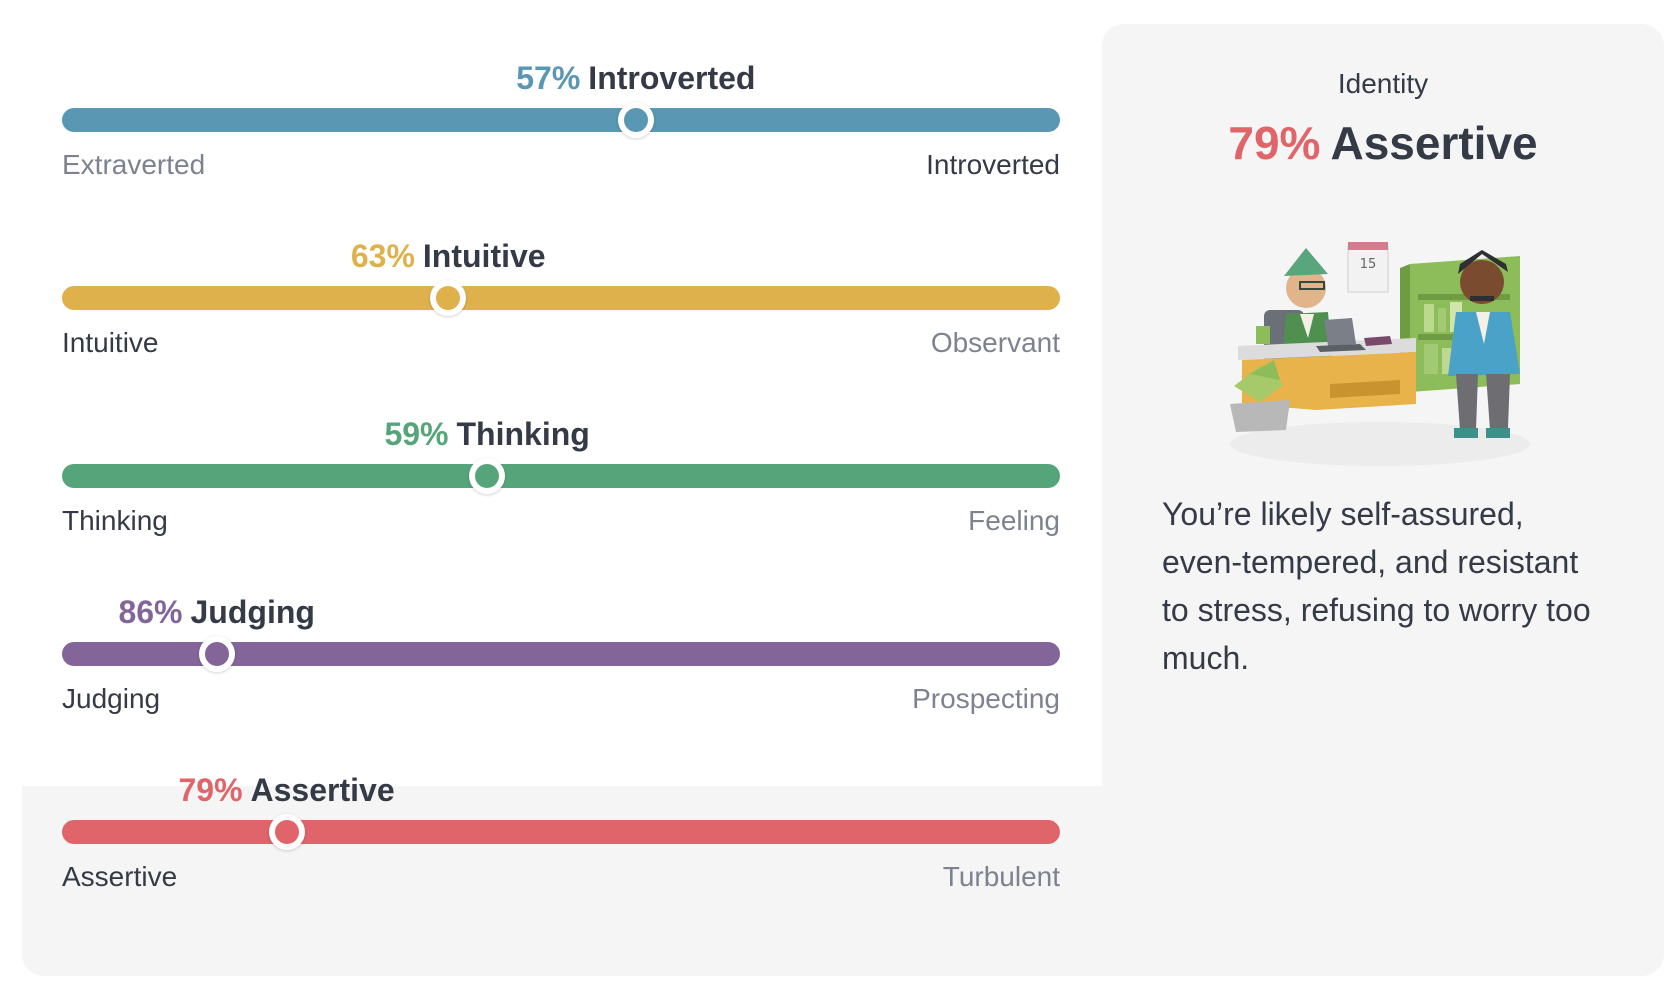 The height and width of the screenshot is (994, 1676). What do you see at coordinates (416, 434) in the screenshot?
I see `trait-percent: 59%` at bounding box center [416, 434].